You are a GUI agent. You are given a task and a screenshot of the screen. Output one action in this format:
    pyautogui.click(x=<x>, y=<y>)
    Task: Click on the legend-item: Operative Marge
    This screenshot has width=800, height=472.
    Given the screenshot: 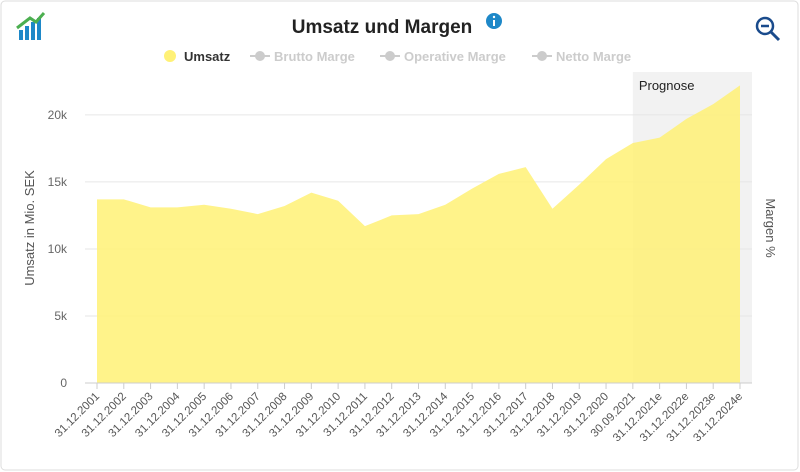 What is the action you would take?
    pyautogui.click(x=443, y=56)
    